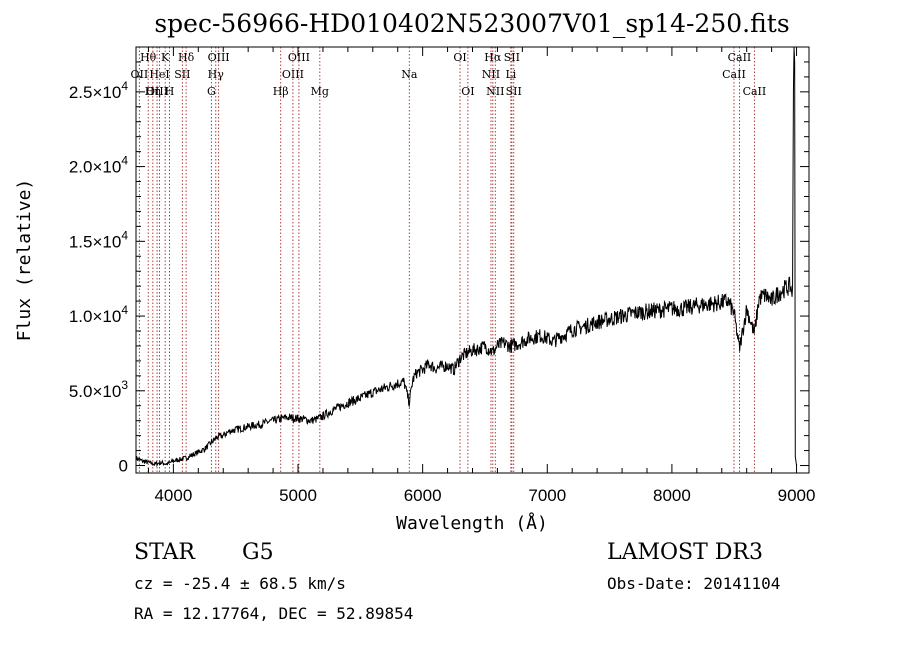  What do you see at coordinates (148, 57) in the screenshot?
I see `line-label-0: Hθ` at bounding box center [148, 57].